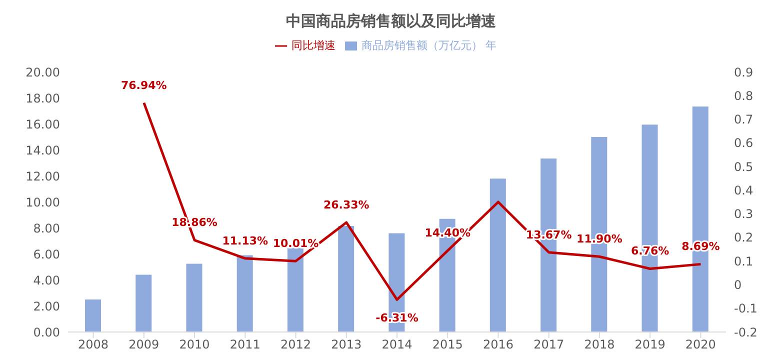 This screenshot has width=782, height=364. Describe the element at coordinates (245, 345) in the screenshot. I see `x-tick-label: 2011` at that location.